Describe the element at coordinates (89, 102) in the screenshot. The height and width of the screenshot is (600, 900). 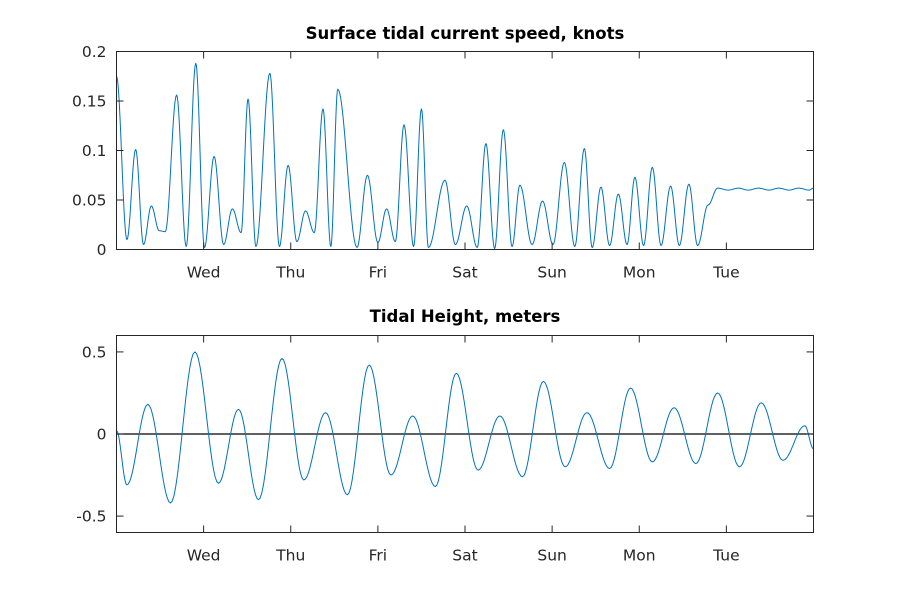
I see `current-speed-y-tick-label: 0.15` at that location.